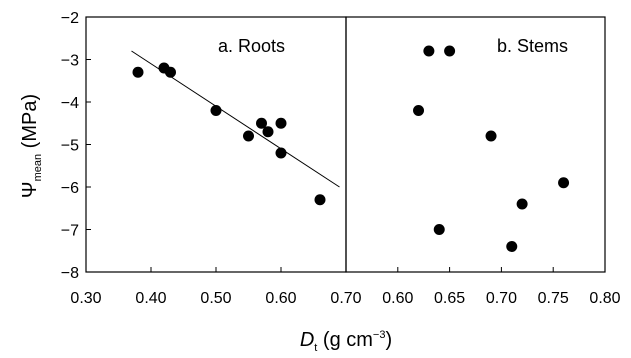 The height and width of the screenshot is (358, 631). I want to click on y-tick-label: −7, so click(70, 231).